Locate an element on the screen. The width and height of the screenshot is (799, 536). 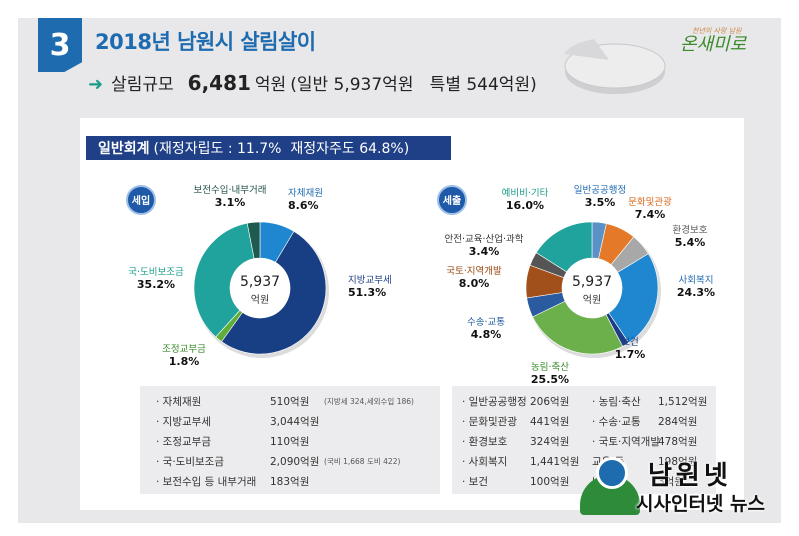
slice-percent-label: 3.5% is located at coordinates (600, 202).